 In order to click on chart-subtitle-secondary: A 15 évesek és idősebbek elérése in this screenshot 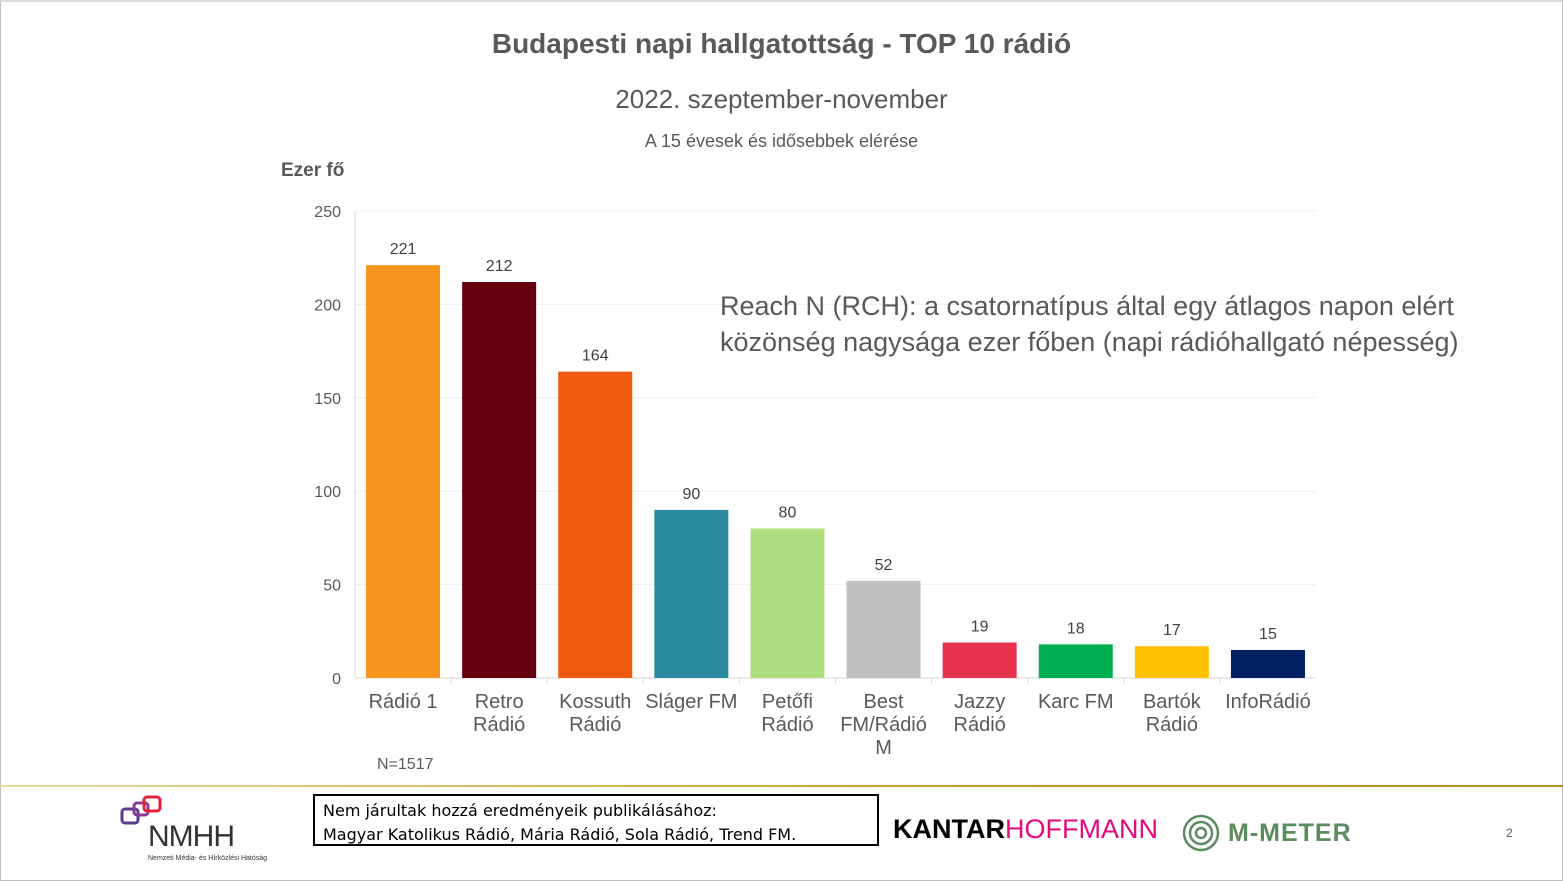, I will do `click(781, 141)`.